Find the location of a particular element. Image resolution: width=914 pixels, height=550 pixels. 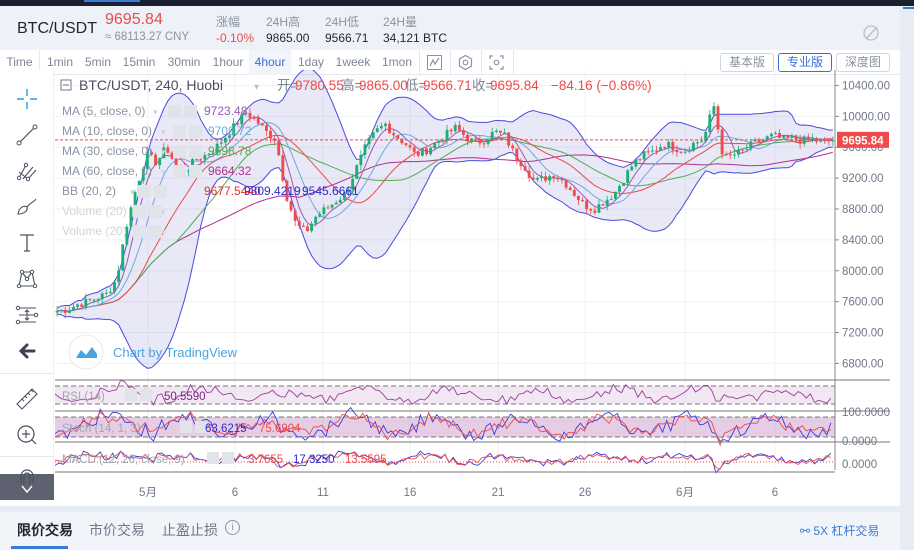

depth-chart-button: 深度图 is located at coordinates (863, 62).